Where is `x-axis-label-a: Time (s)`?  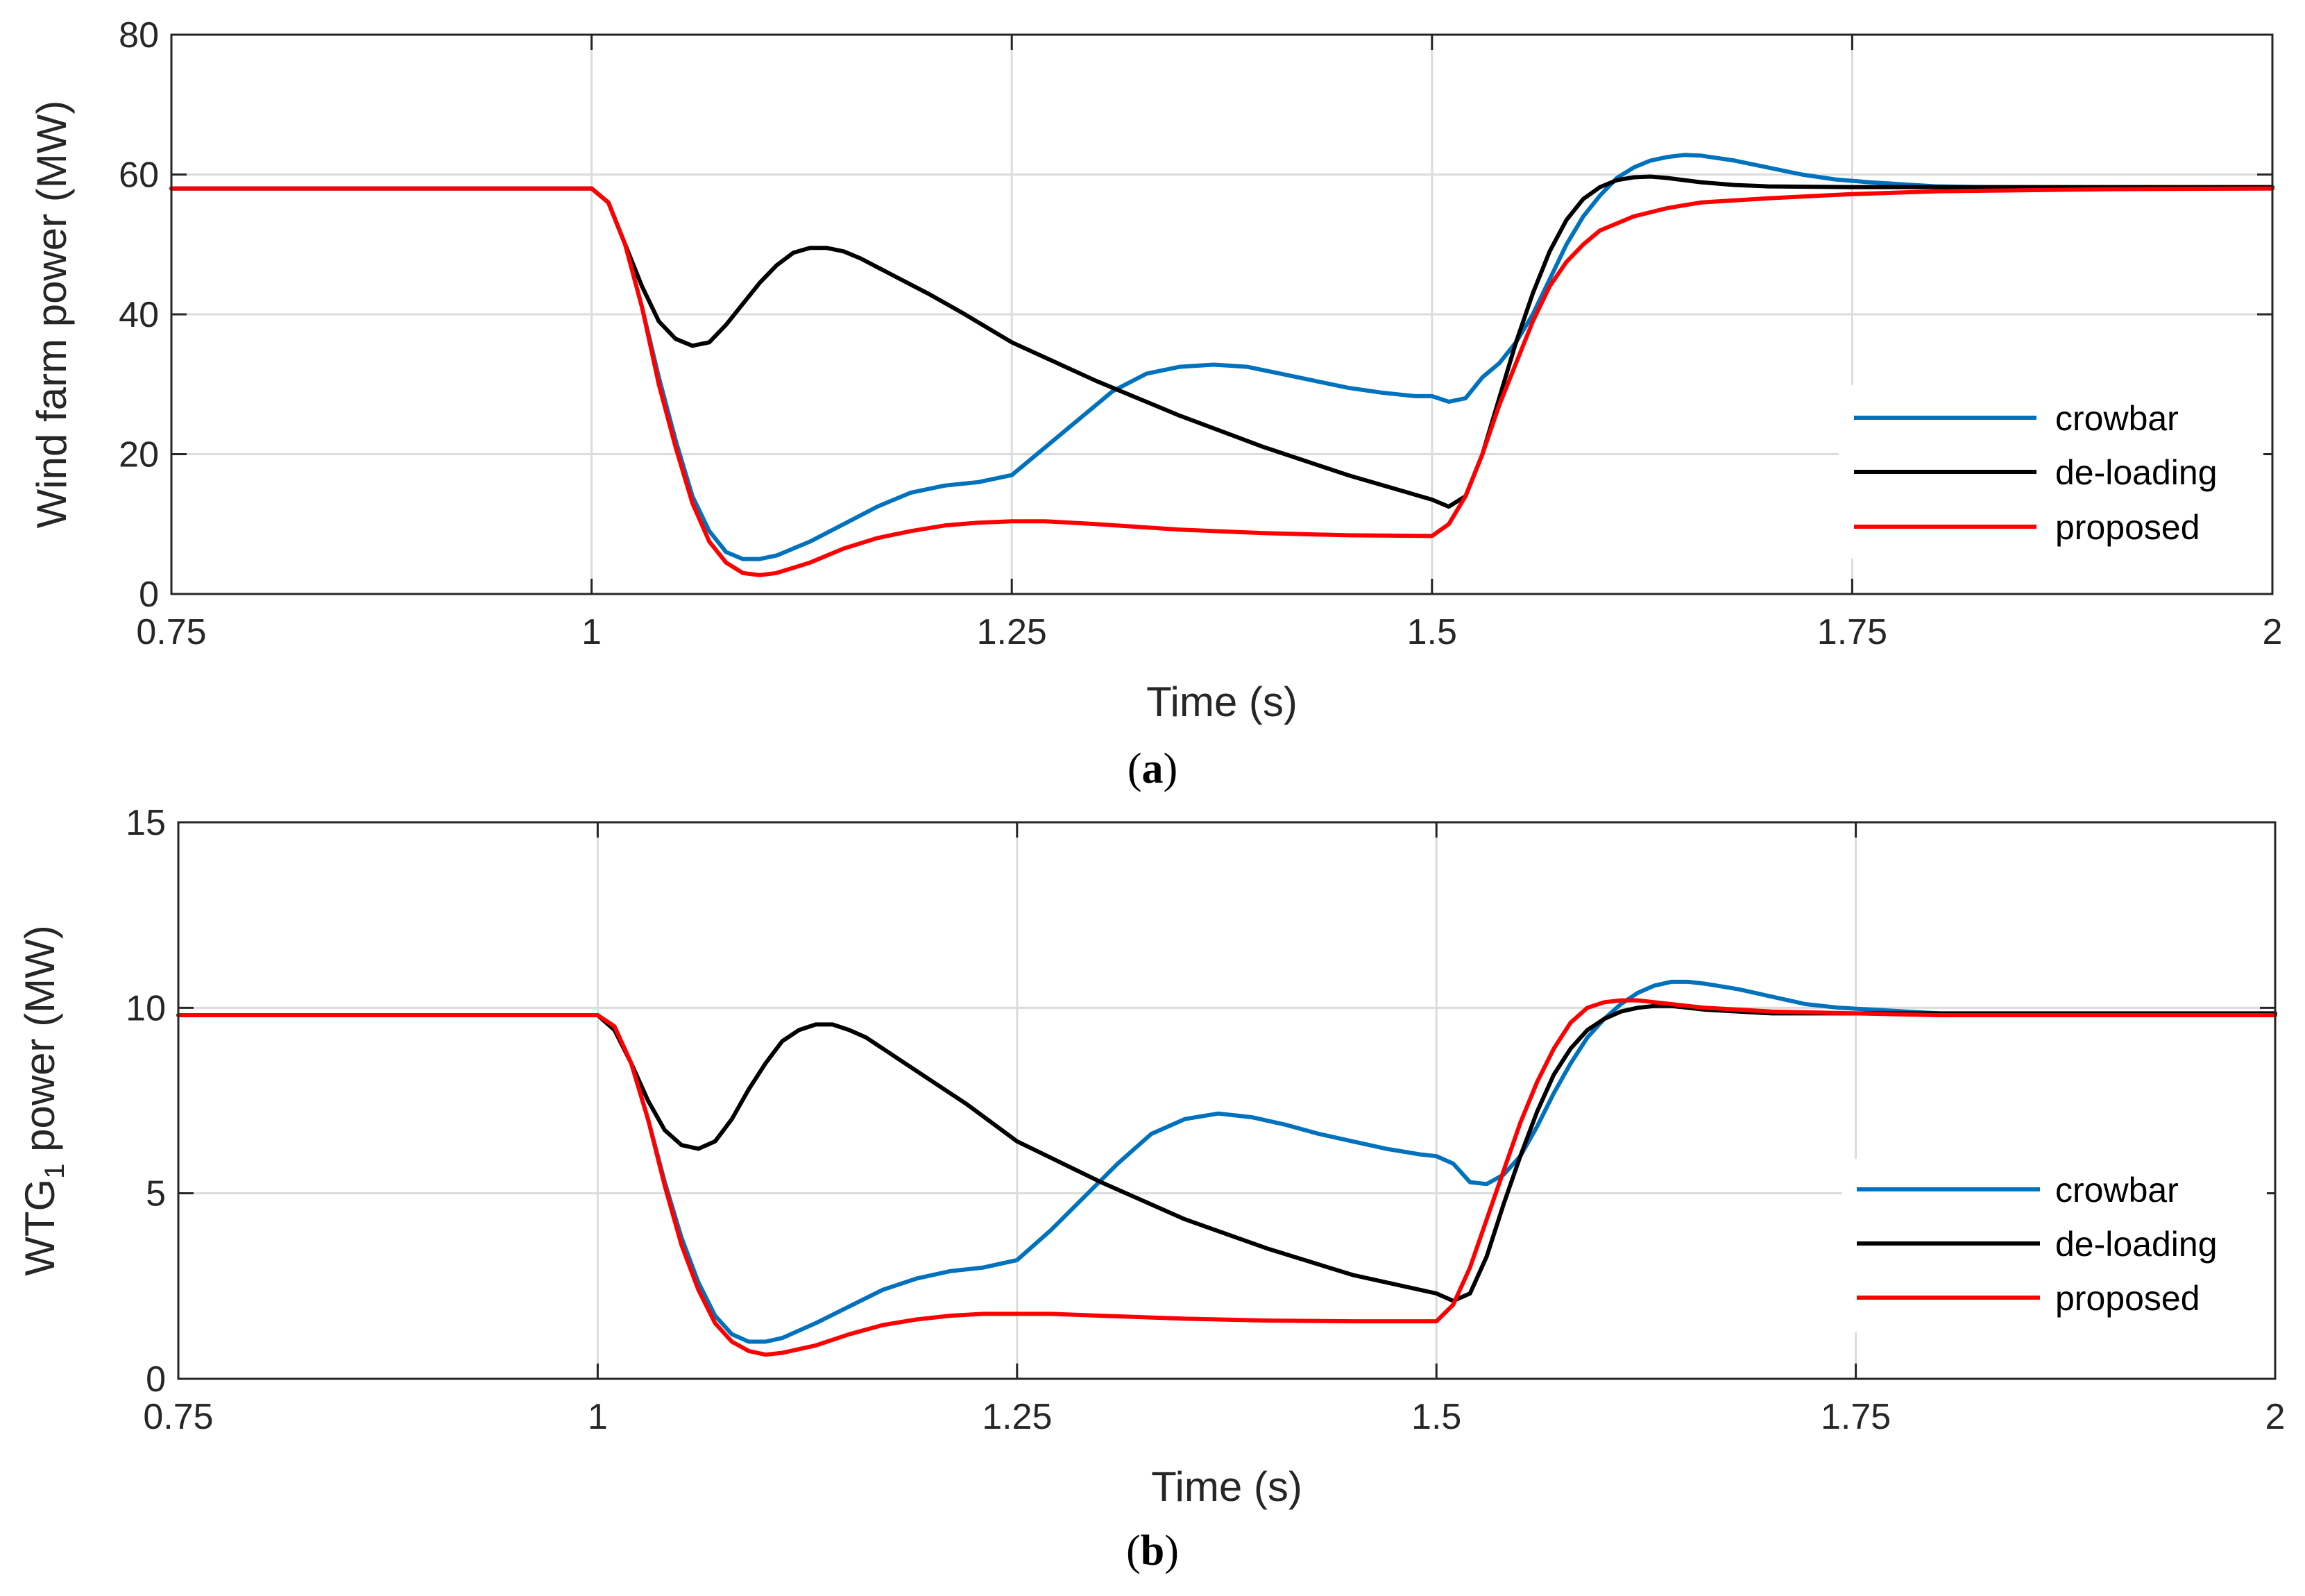
x-axis-label-a: Time (s) is located at coordinates (1222, 702).